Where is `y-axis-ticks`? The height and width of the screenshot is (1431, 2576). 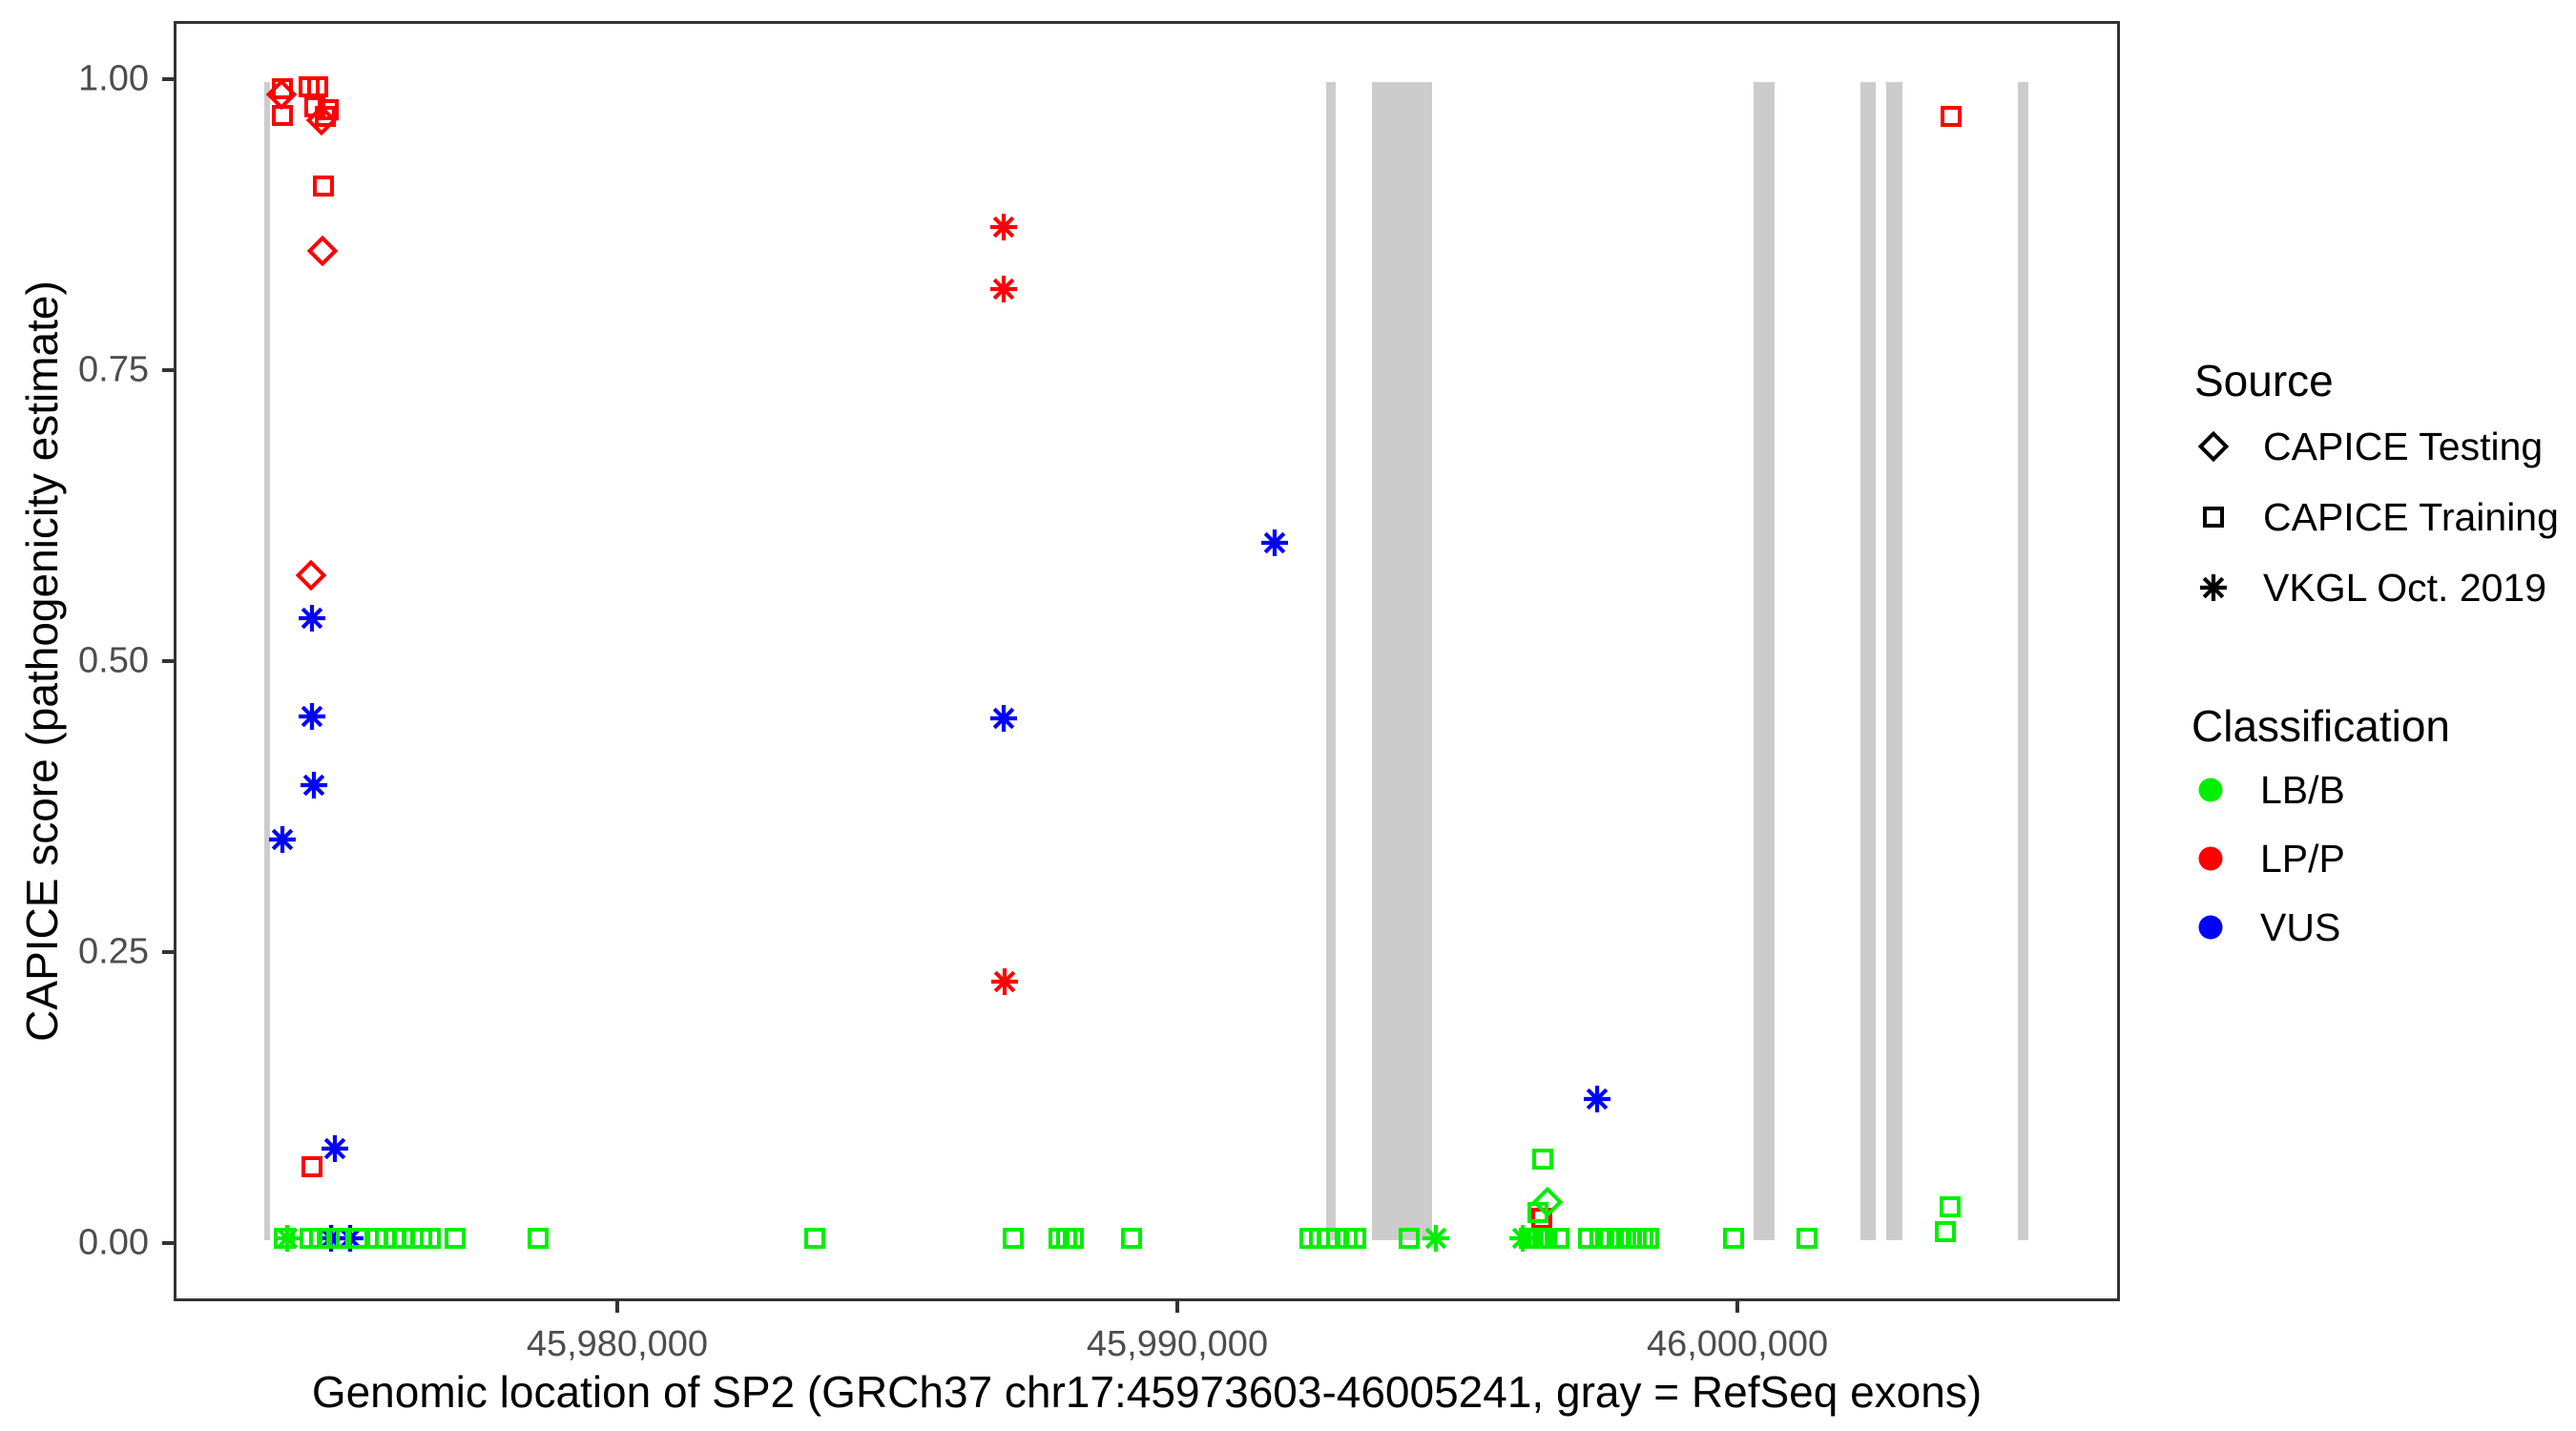 y-axis-ticks is located at coordinates (168, 661).